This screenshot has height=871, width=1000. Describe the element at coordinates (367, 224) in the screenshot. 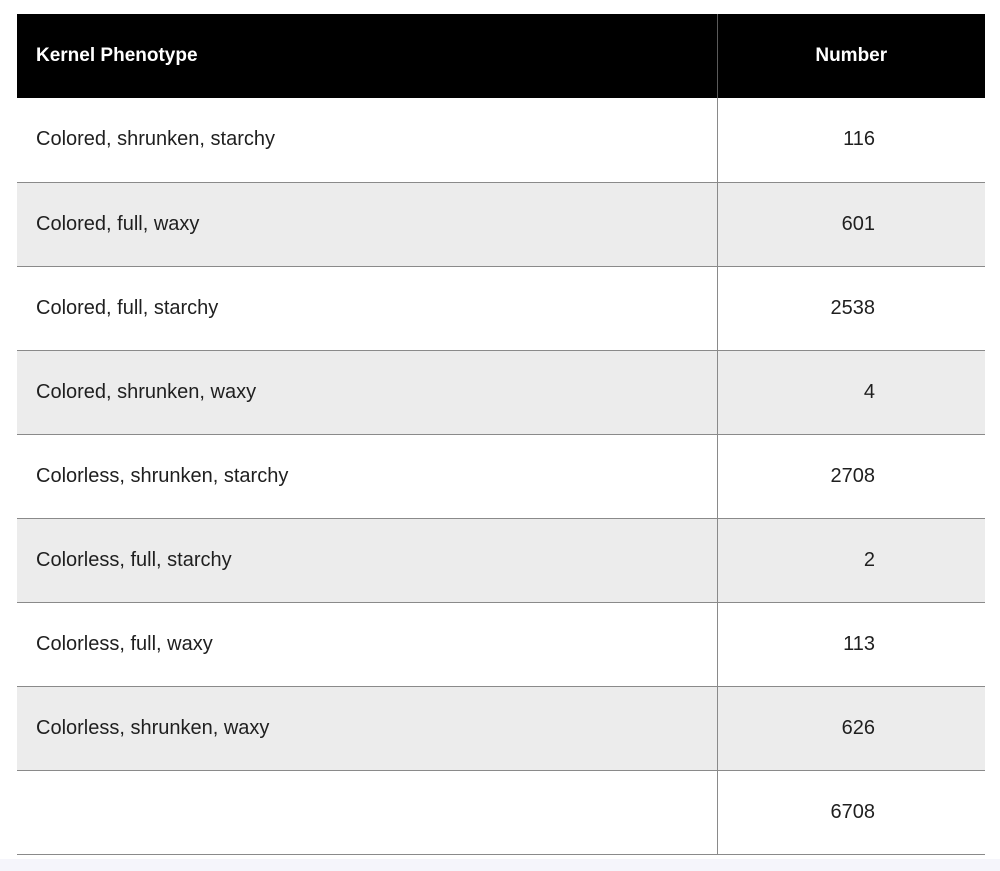

I see `phenotype-cell: Colored, full, waxy` at that location.